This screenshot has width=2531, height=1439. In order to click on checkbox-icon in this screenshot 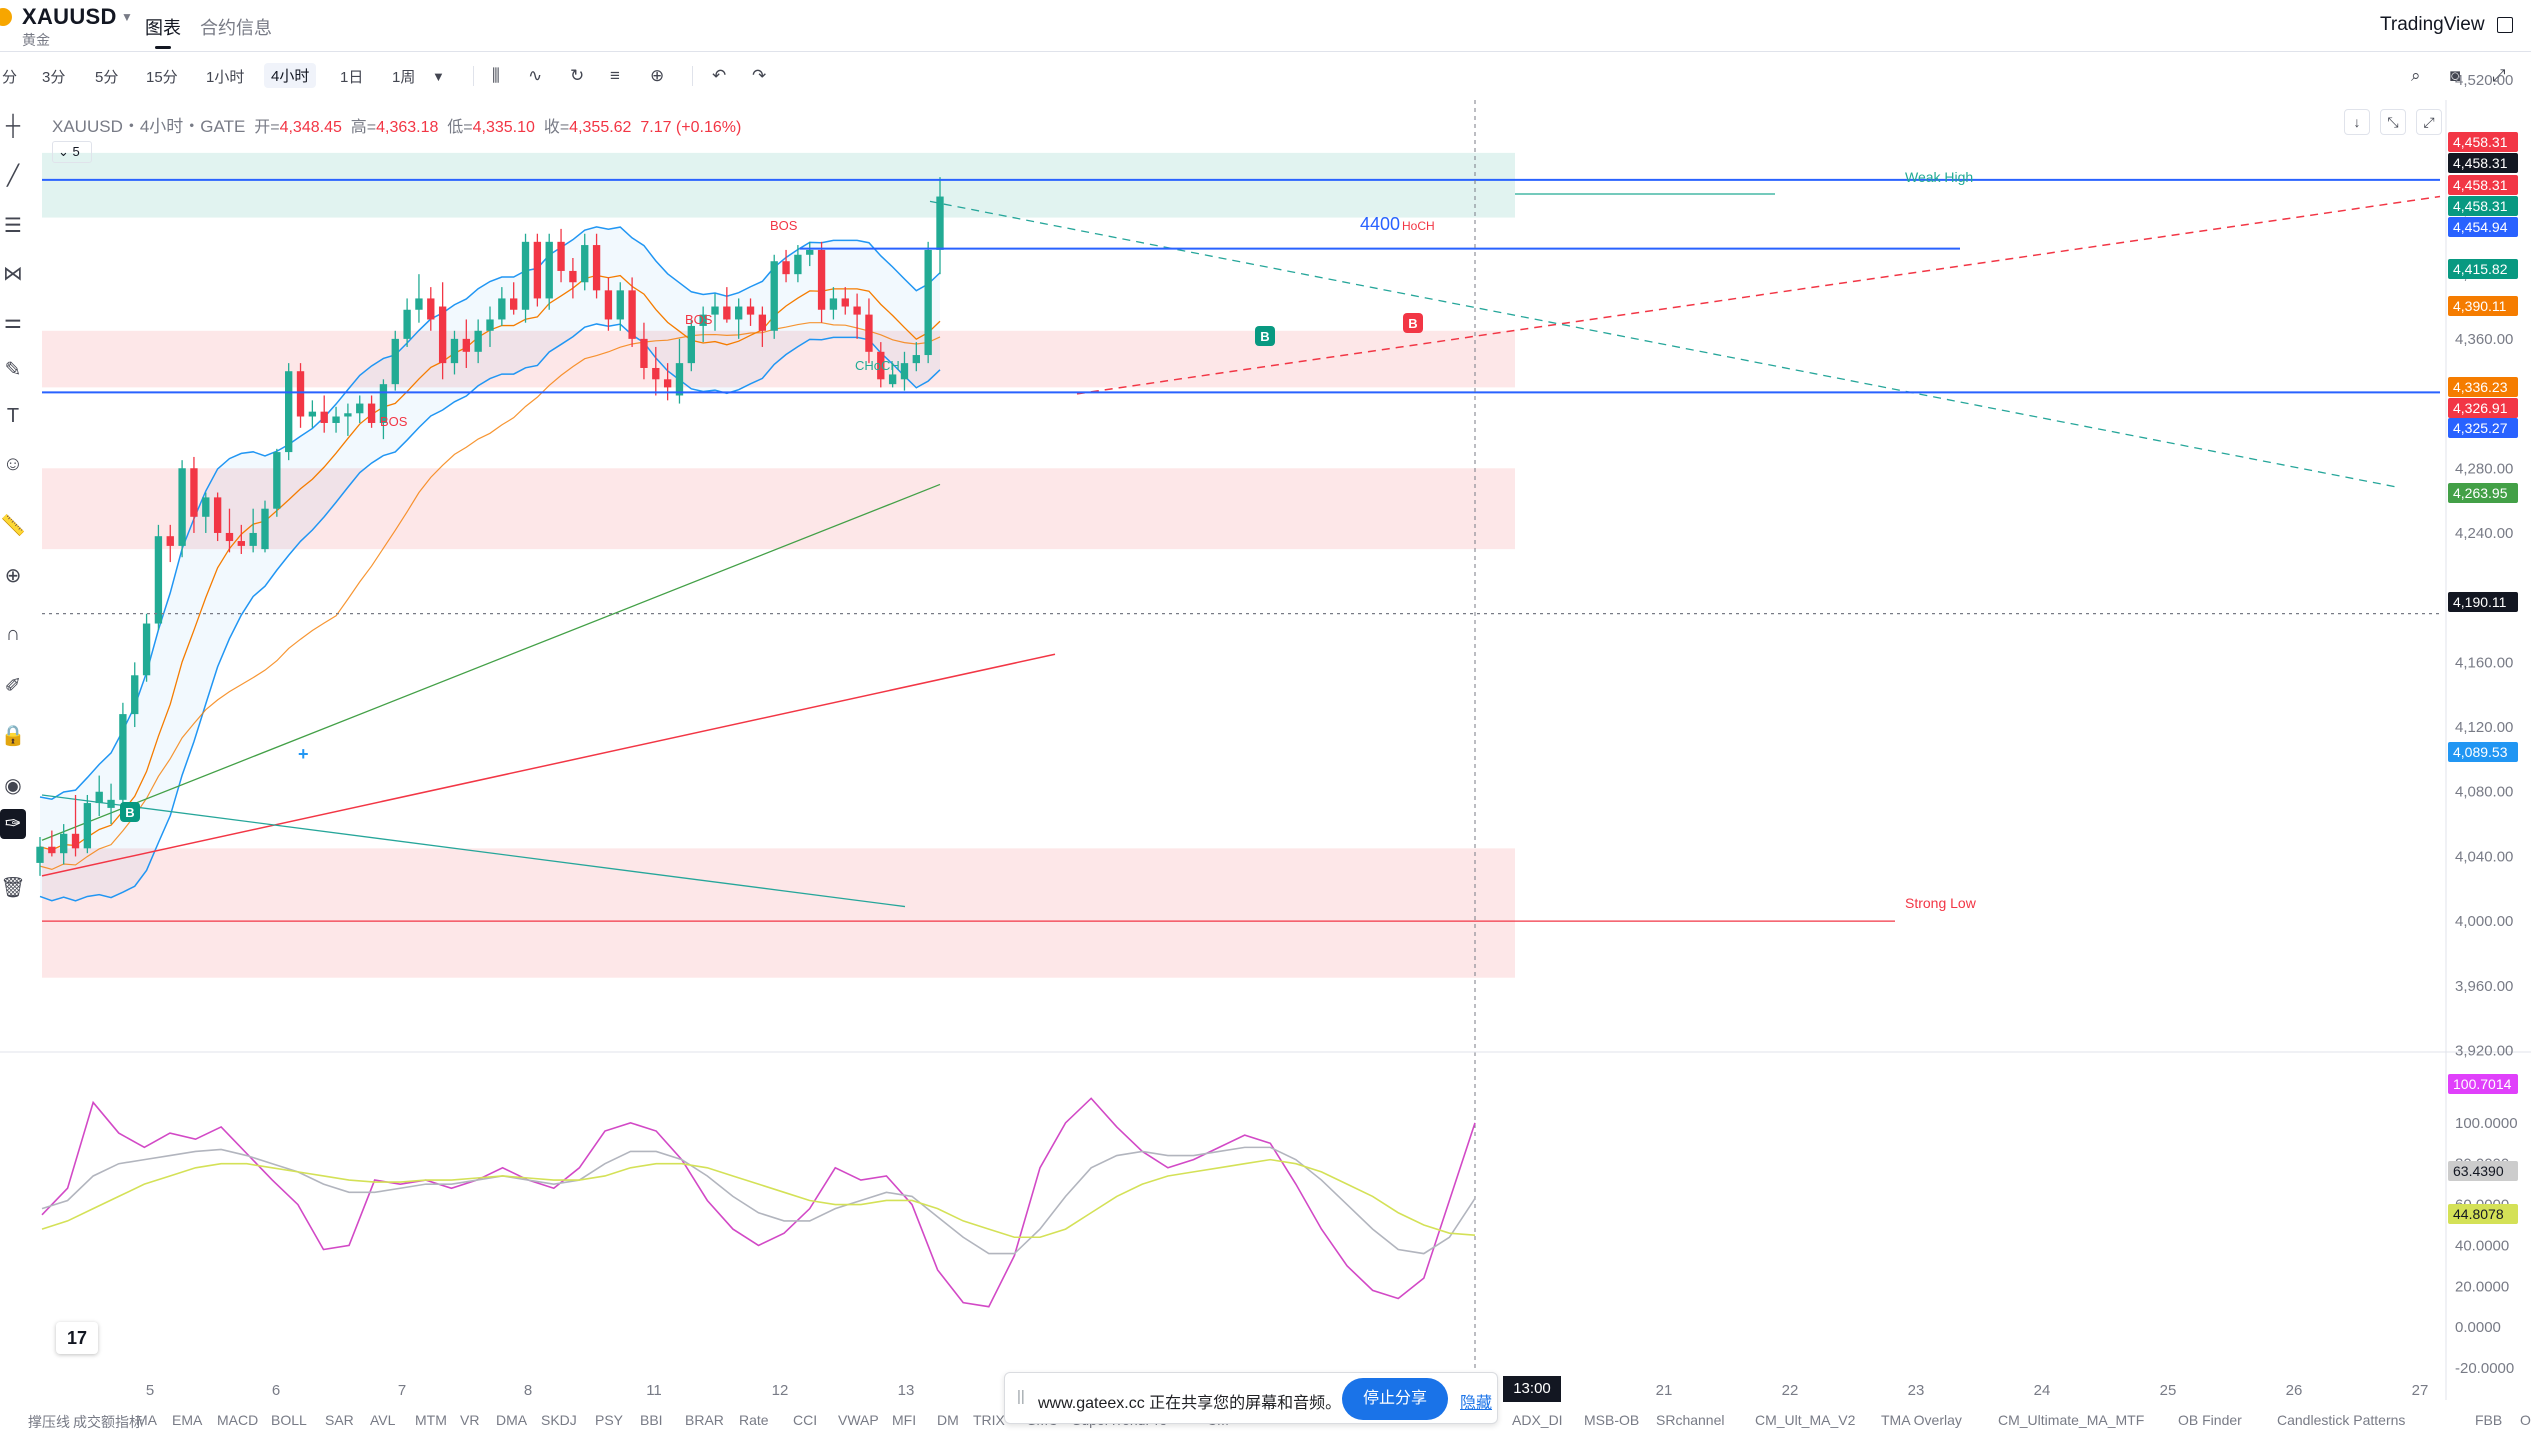, I will do `click(2505, 25)`.